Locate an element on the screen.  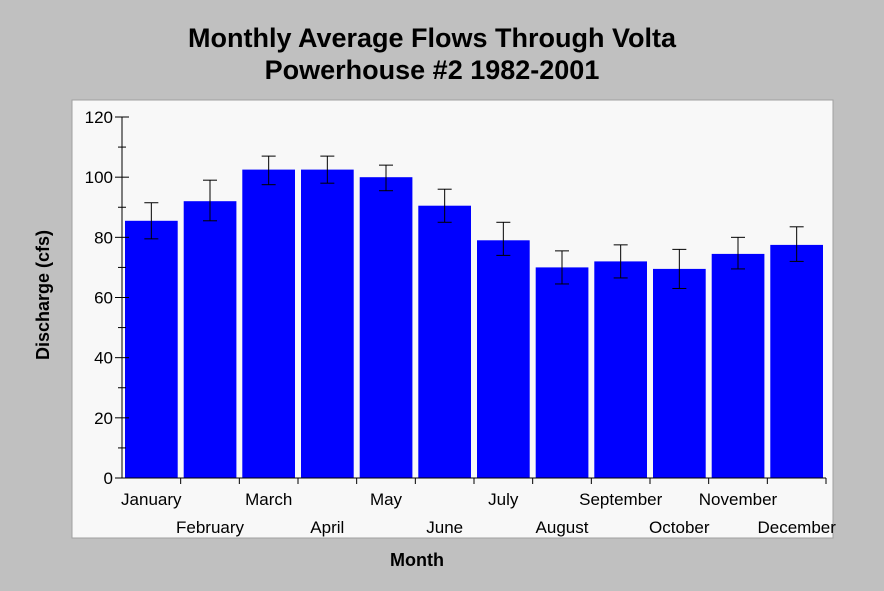
bar-august is located at coordinates (562, 372).